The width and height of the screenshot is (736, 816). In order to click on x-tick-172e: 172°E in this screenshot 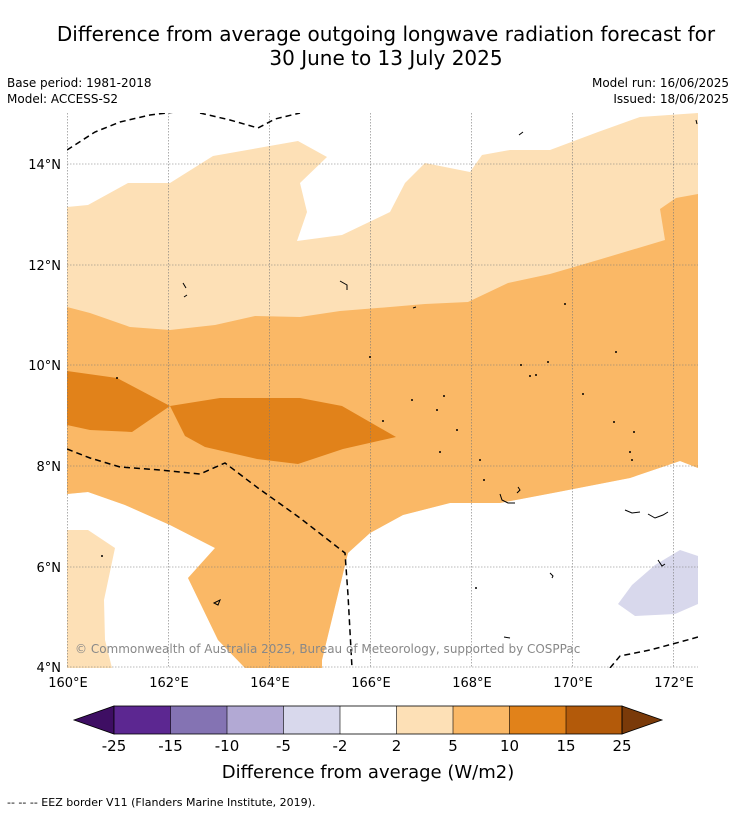, I will do `click(674, 683)`.